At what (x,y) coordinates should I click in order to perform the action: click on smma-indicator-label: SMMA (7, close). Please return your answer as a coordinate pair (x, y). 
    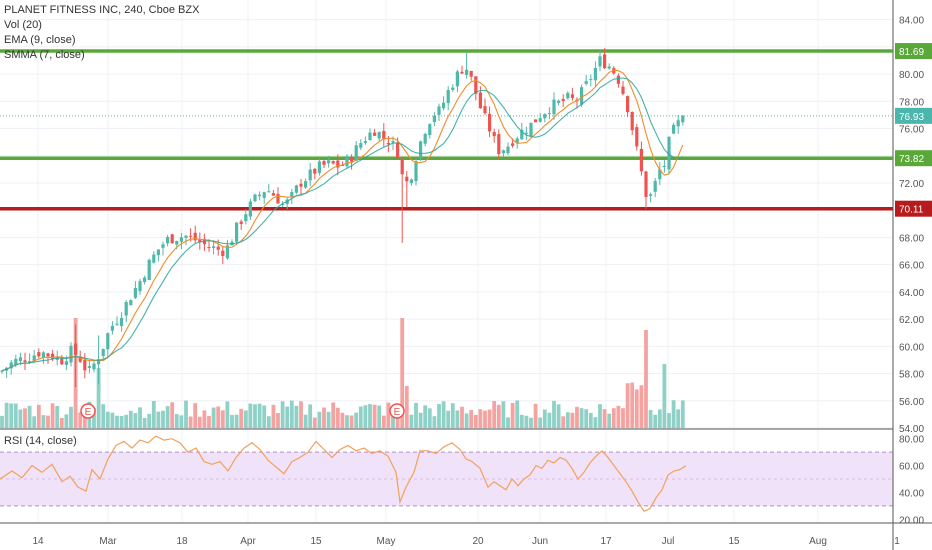
    Looking at the image, I should click on (44, 55).